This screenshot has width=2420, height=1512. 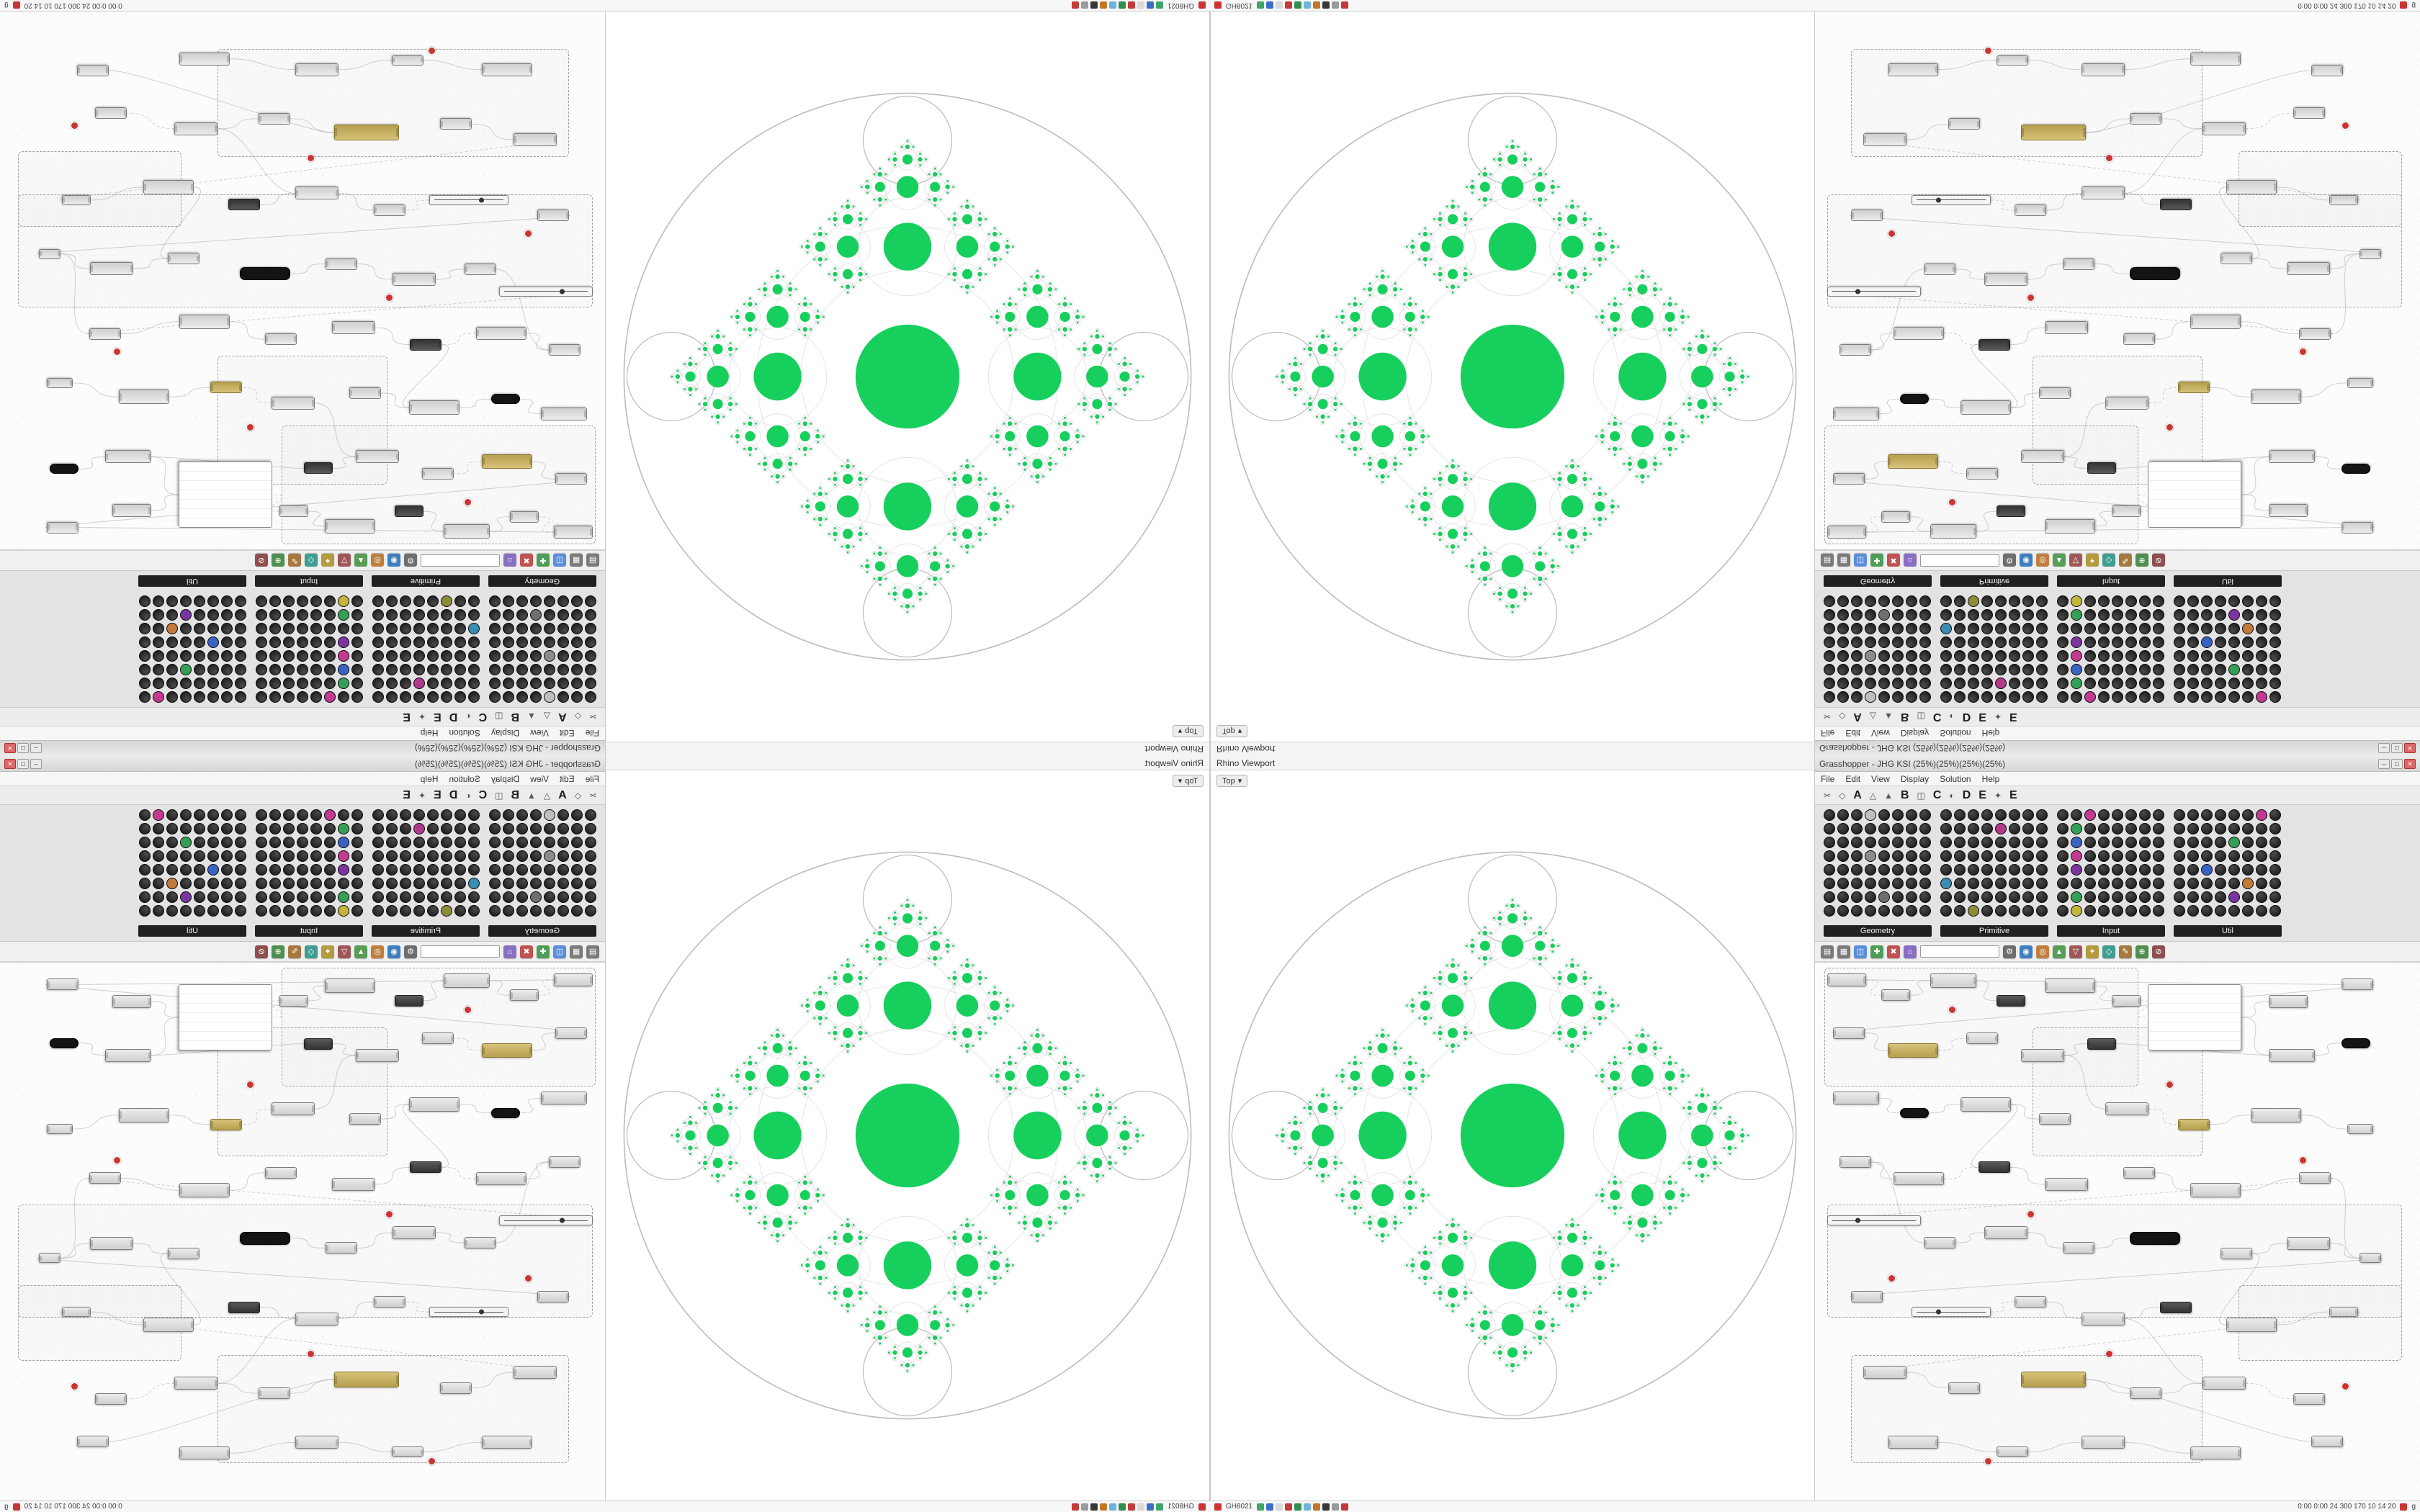 I want to click on viewport-title-bar: Rhino Viewport, so click(x=907, y=763).